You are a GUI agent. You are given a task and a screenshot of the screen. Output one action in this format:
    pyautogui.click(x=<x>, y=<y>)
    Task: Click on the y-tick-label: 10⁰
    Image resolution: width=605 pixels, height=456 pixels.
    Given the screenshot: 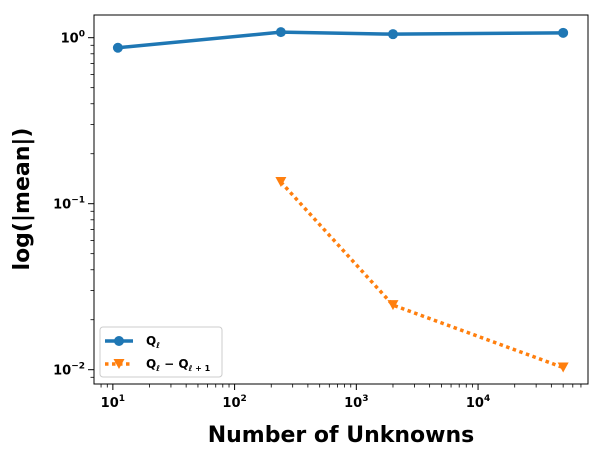 What is the action you would take?
    pyautogui.click(x=73, y=38)
    